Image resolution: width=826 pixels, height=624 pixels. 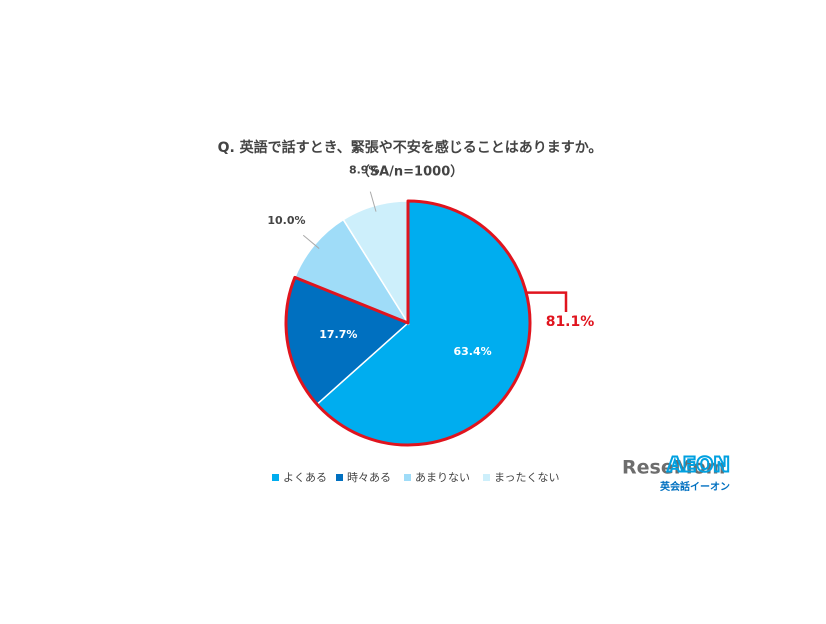 What do you see at coordinates (472, 351) in the screenshot?
I see `data-label: 63.4%` at bounding box center [472, 351].